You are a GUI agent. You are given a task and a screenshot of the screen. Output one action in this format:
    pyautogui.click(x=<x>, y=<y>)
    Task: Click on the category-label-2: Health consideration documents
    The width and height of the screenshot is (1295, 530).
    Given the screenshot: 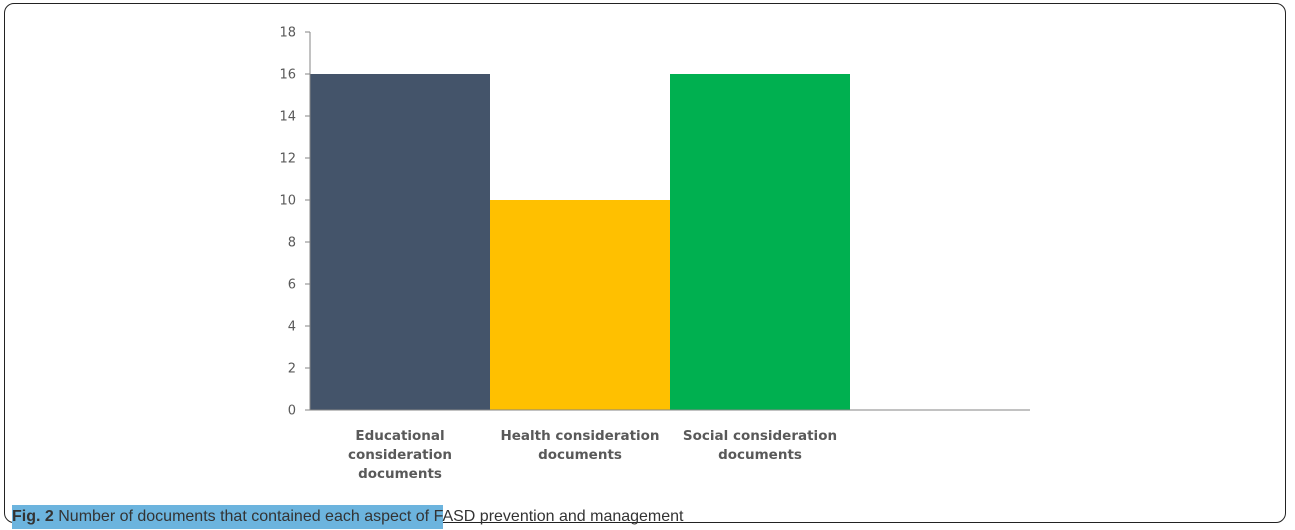 What is the action you would take?
    pyautogui.click(x=579, y=445)
    